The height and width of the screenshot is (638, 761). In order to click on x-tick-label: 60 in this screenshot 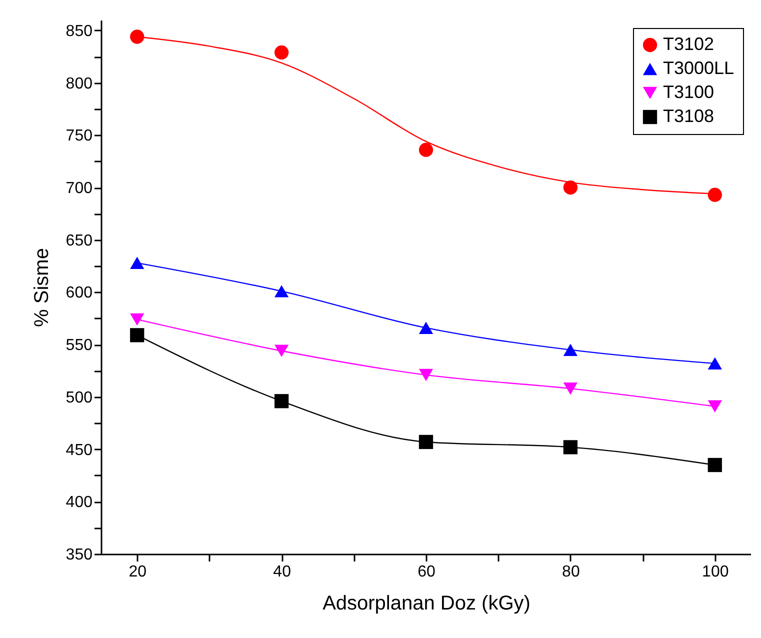, I will do `click(427, 572)`.